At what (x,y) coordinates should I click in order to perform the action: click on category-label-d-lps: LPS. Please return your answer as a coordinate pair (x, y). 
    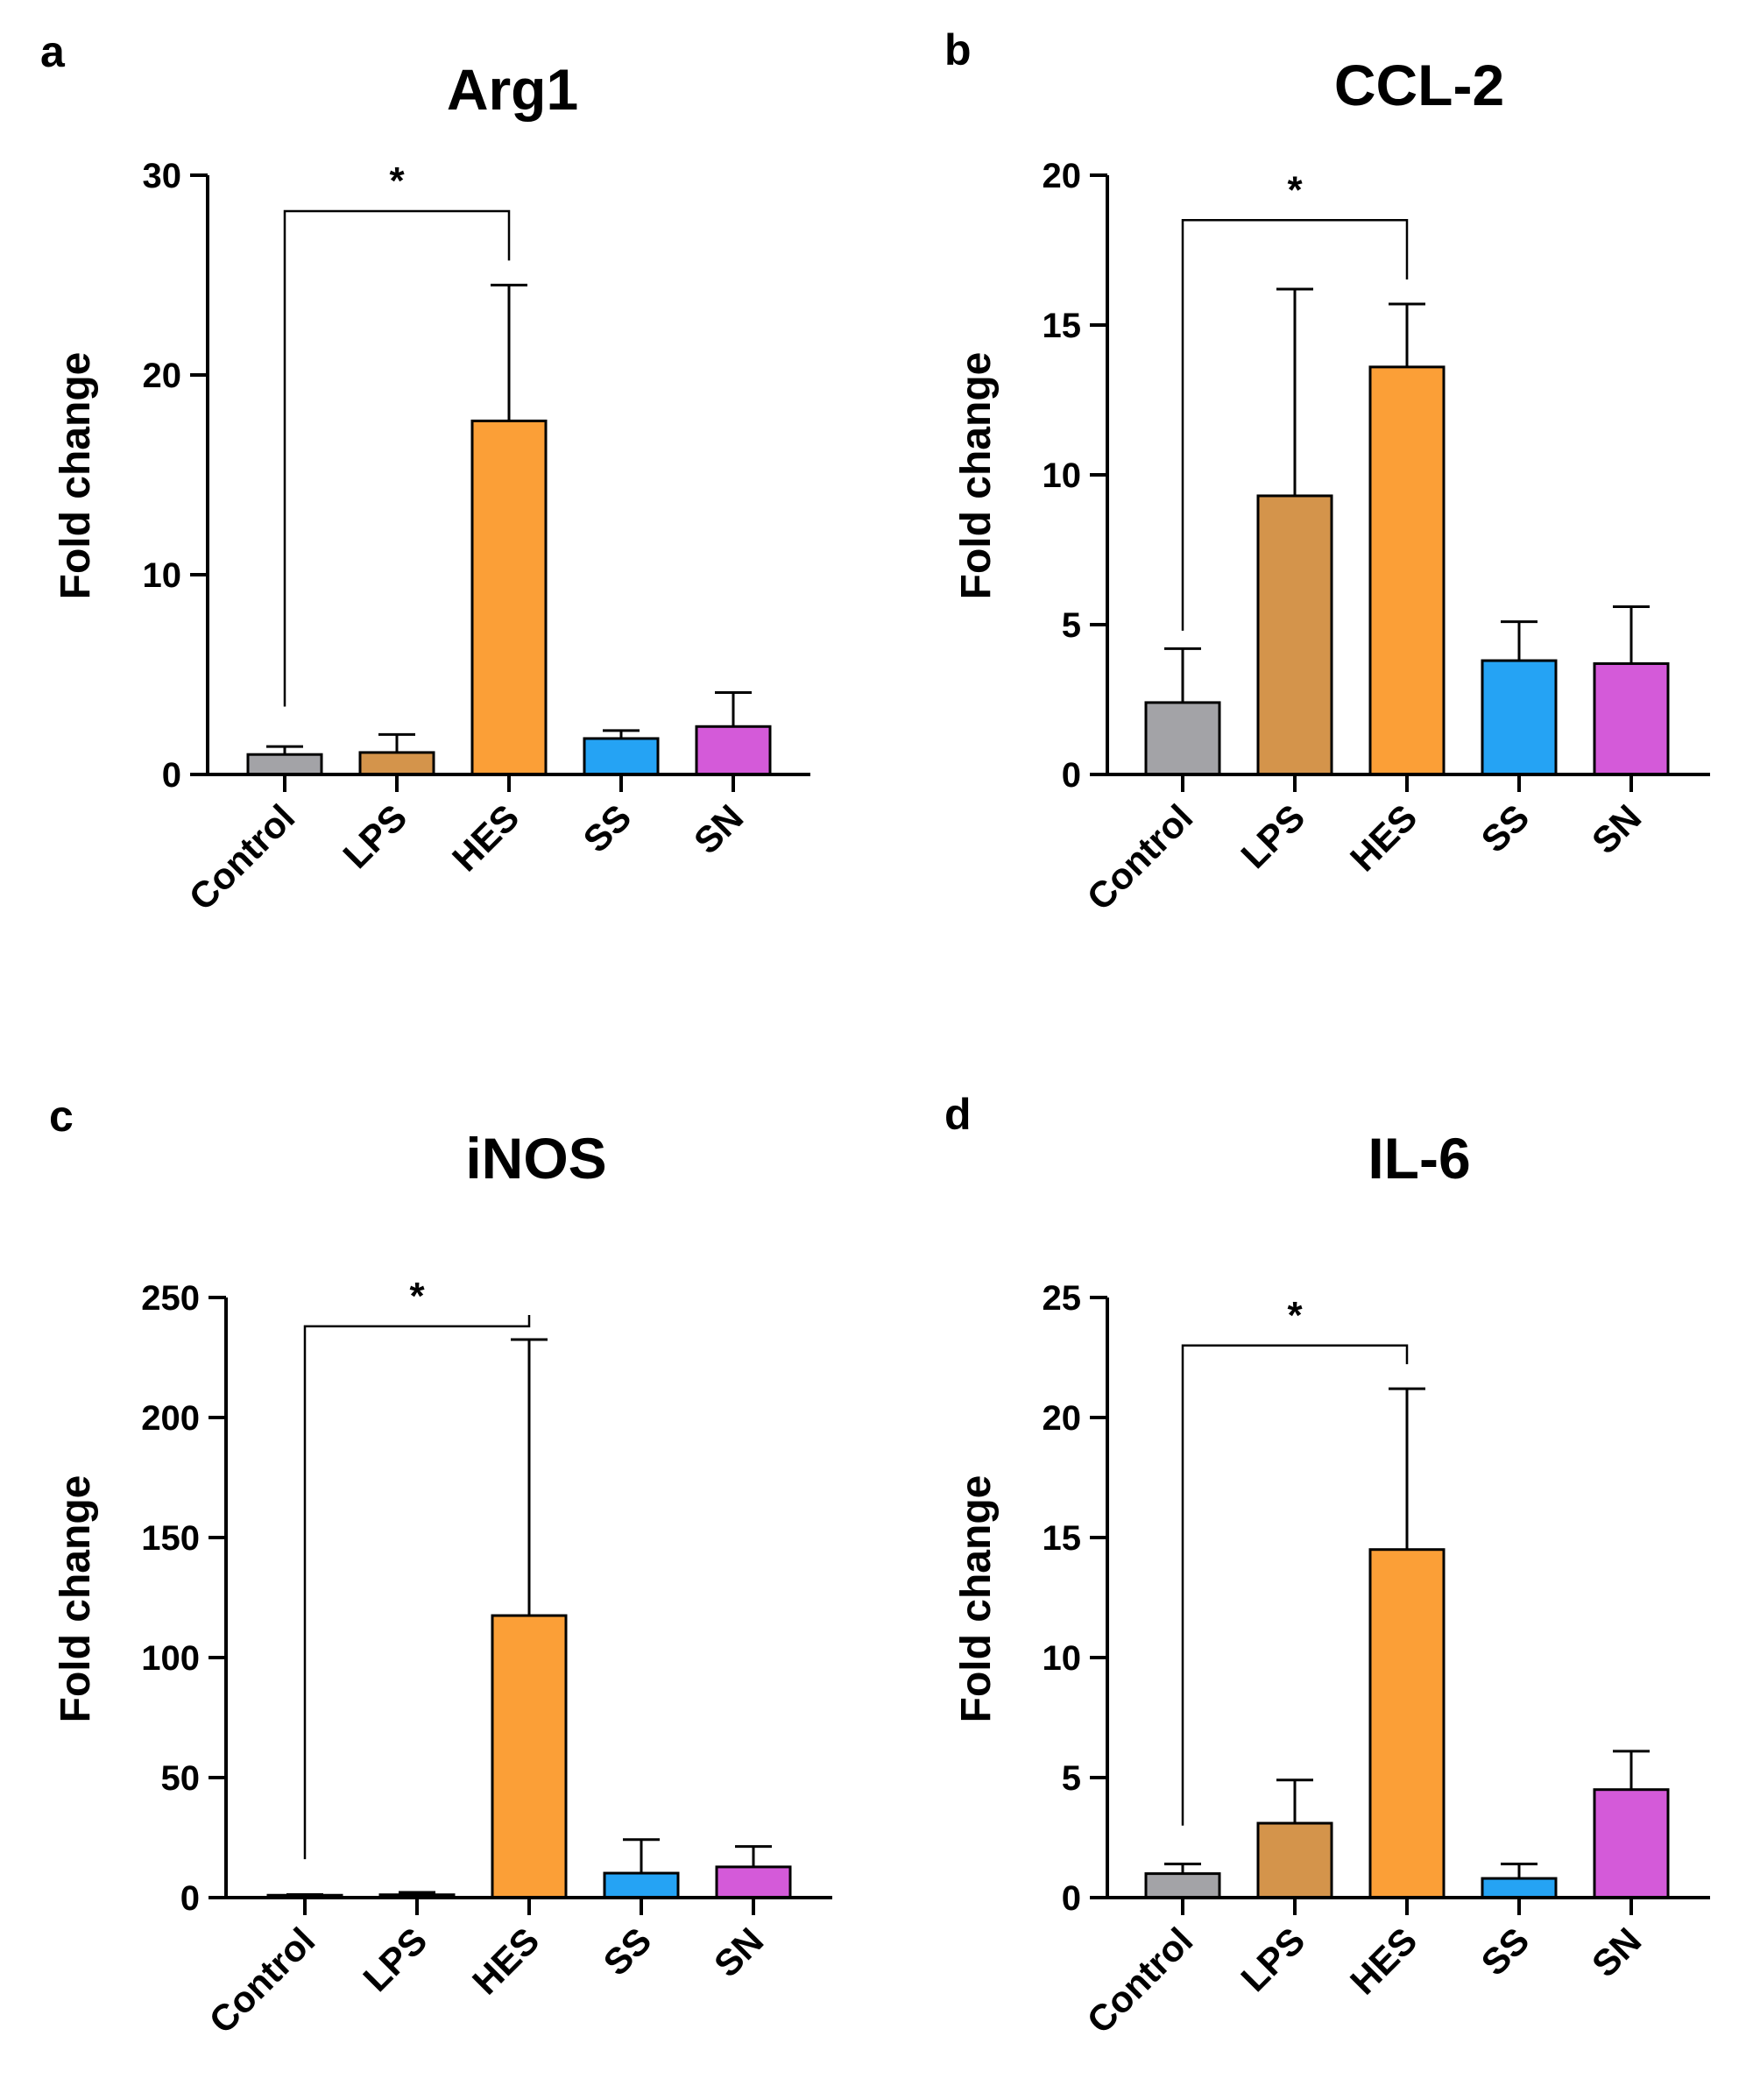
    Looking at the image, I should click on (1272, 1959).